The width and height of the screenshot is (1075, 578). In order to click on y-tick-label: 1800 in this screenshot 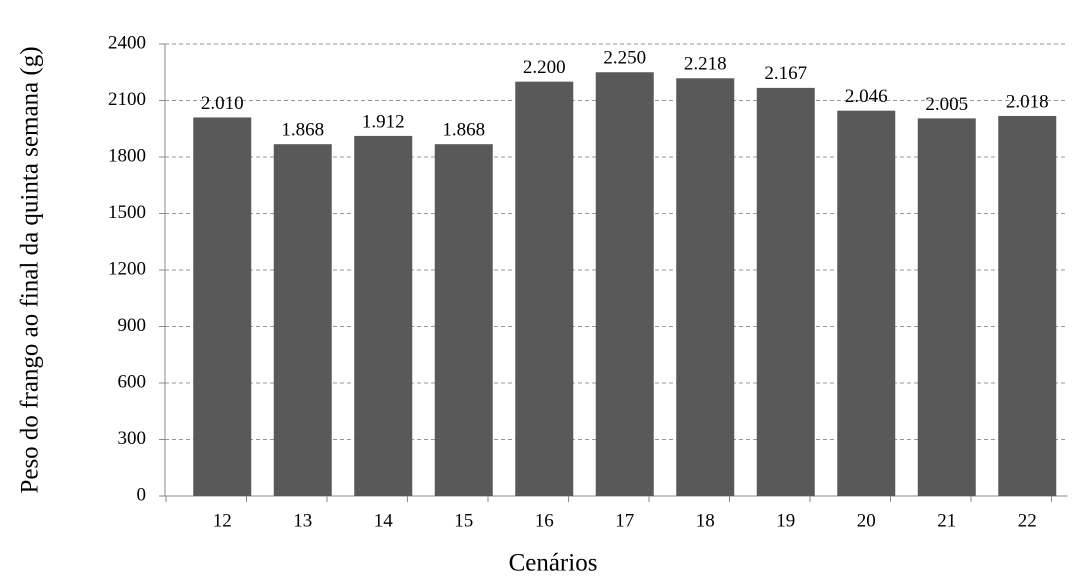, I will do `click(127, 155)`.